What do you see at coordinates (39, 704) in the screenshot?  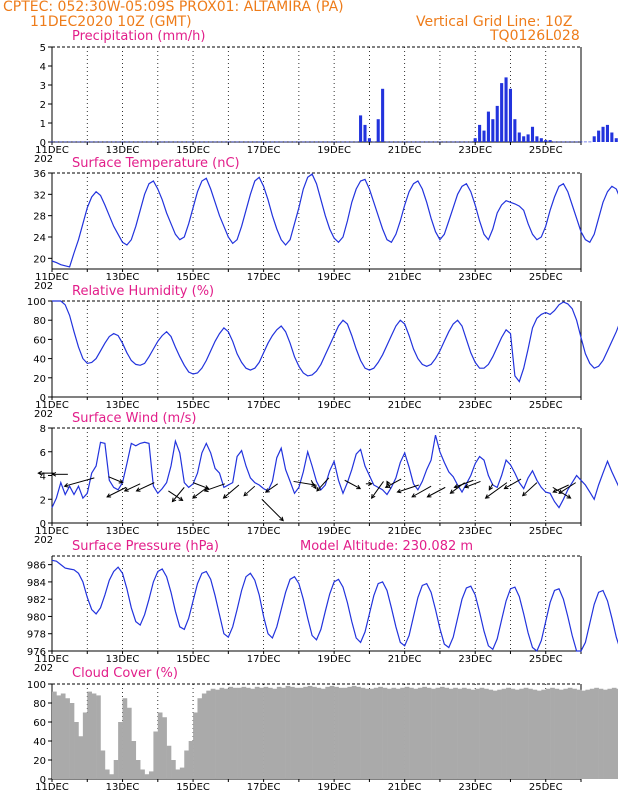 I see `ytick-label-cloud-80: 80` at bounding box center [39, 704].